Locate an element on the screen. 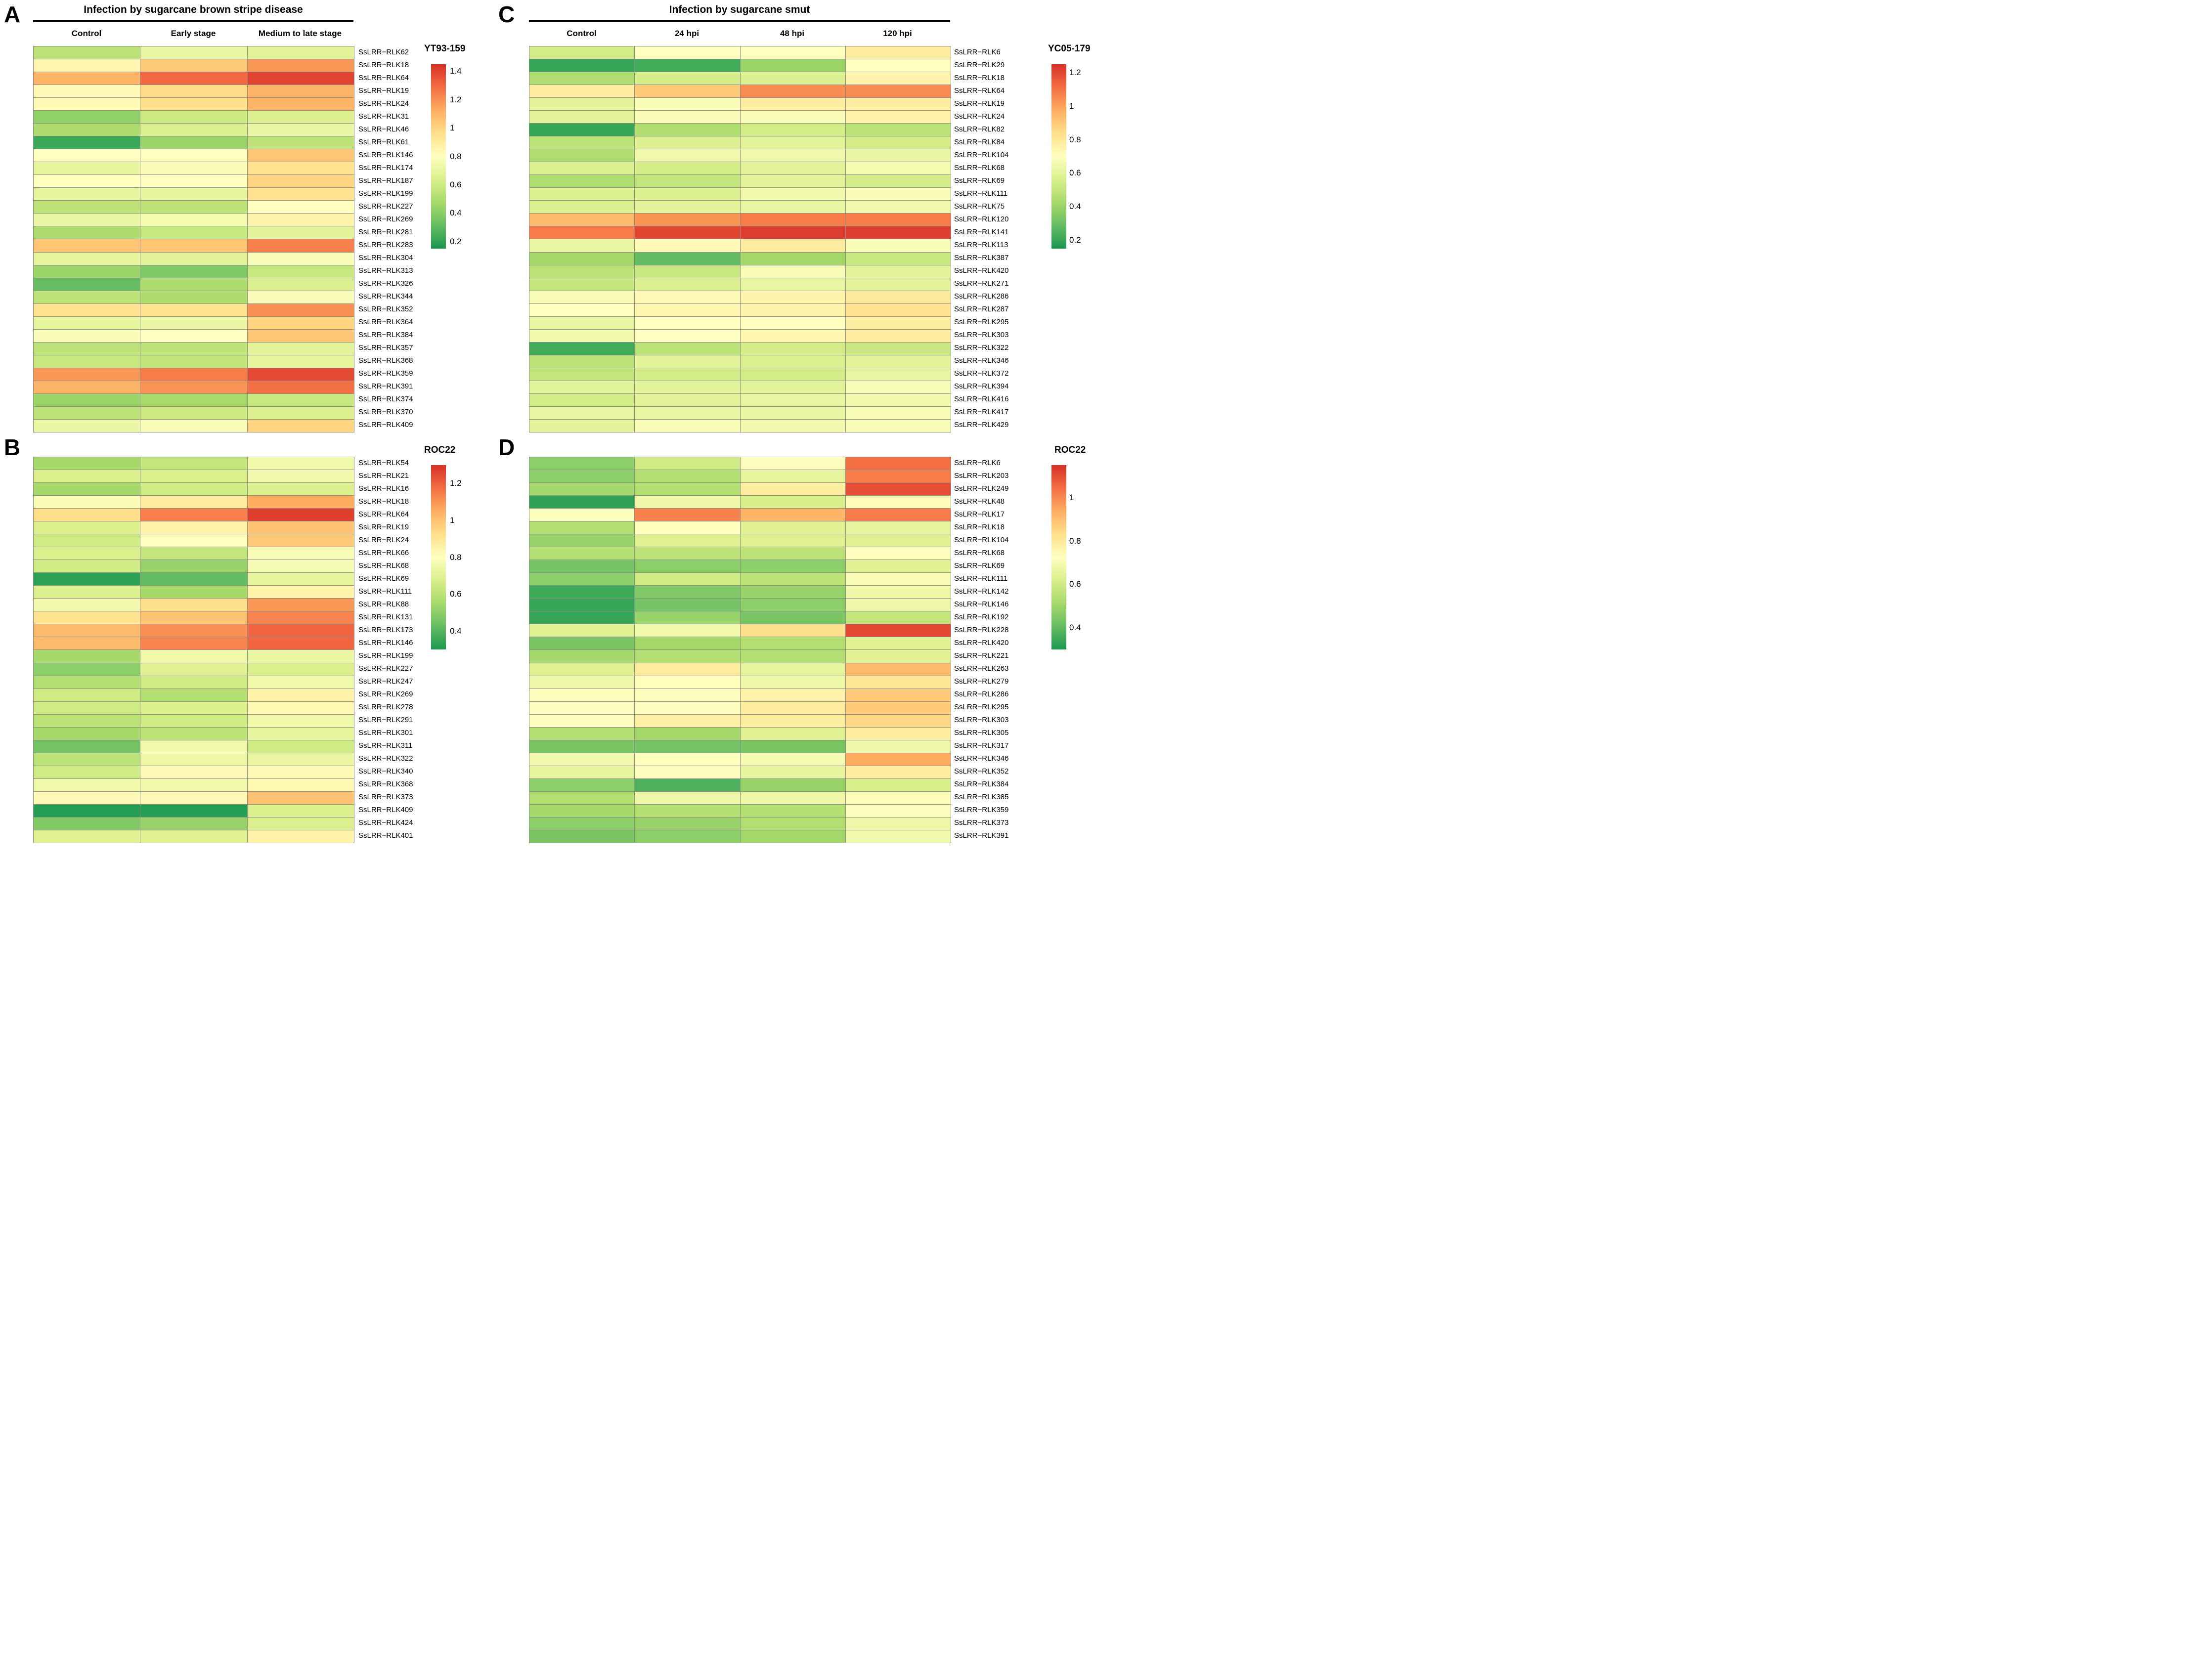  row-label: SsLRR−RLK249 is located at coordinates (981, 489).